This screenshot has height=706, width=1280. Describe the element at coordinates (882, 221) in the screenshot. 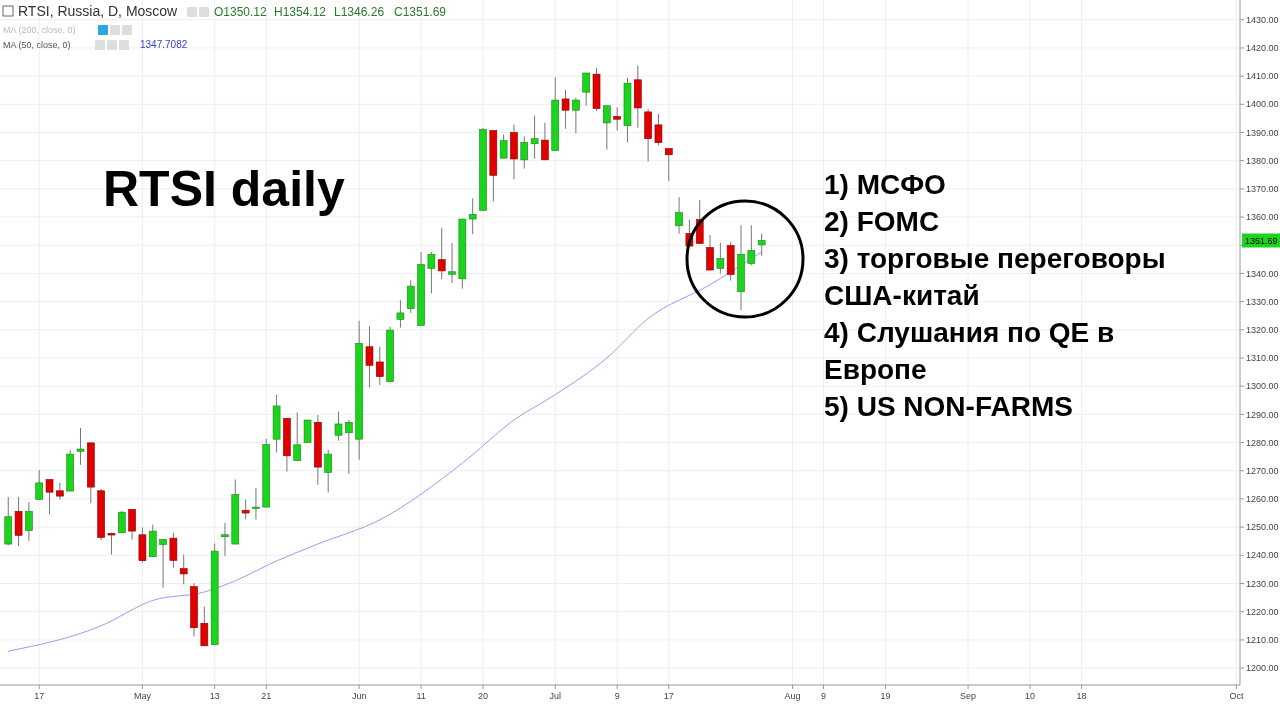

I see `annotation: 2) FOMC` at that location.